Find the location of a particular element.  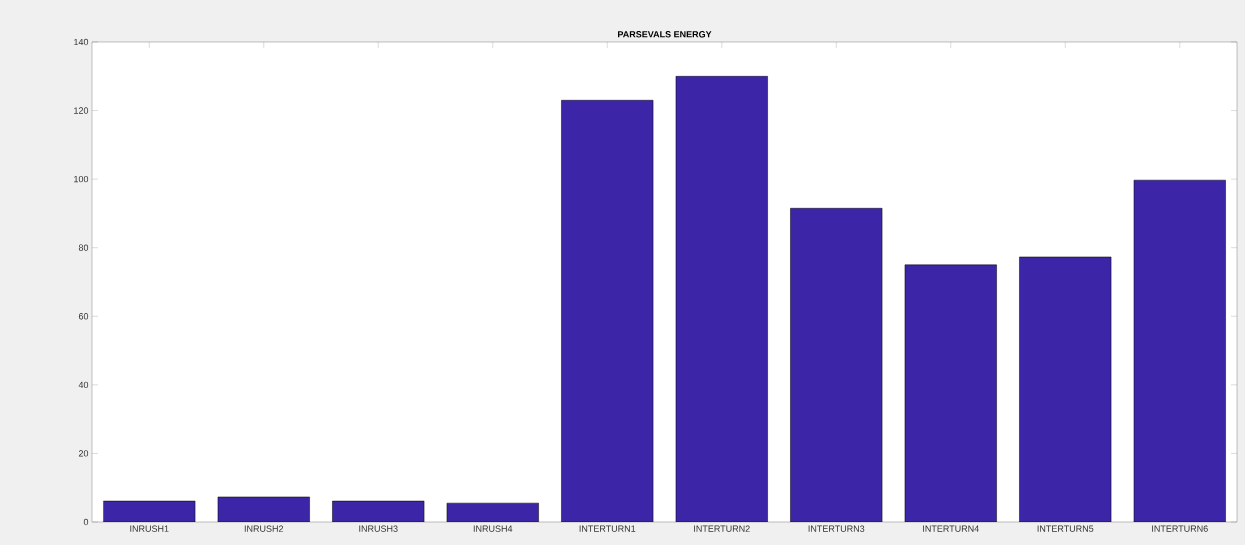

y-tick-label: 100 is located at coordinates (81, 179).